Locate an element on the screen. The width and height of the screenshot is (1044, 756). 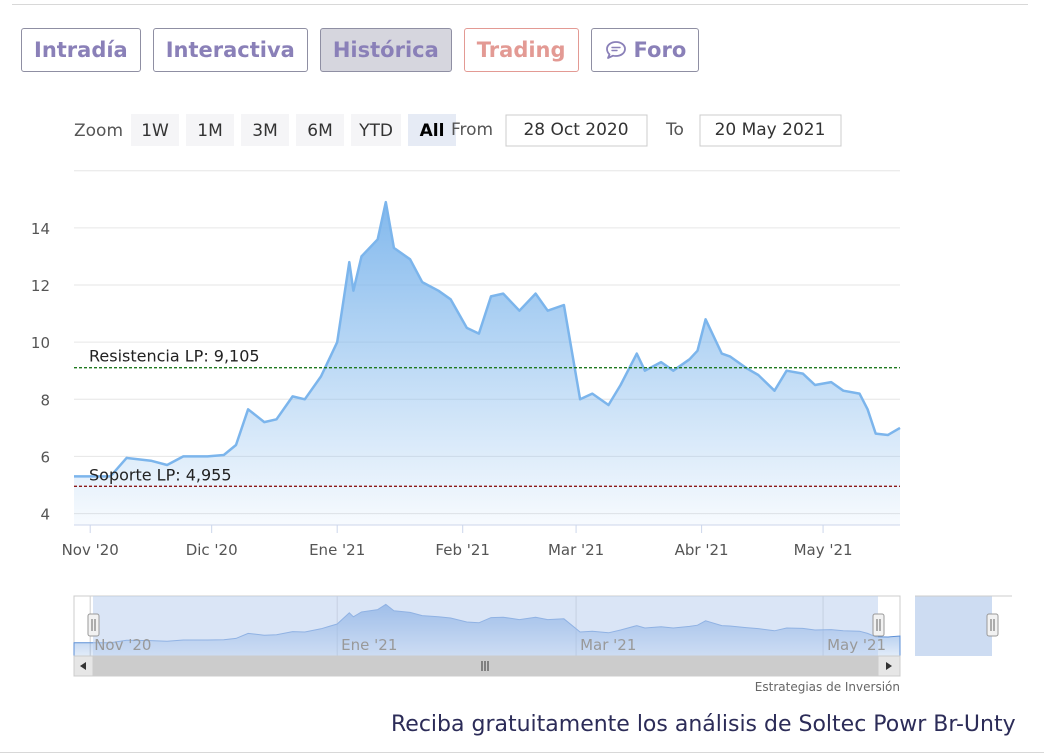
zoom-button-1w-label: 1W is located at coordinates (155, 131).